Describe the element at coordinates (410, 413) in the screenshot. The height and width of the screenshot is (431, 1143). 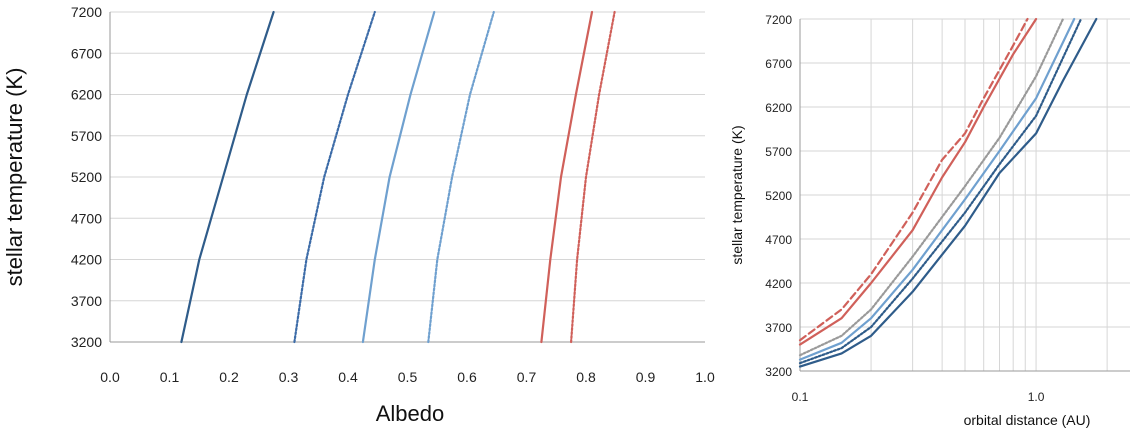
I see `left-x-axis-label: Albedo` at that location.